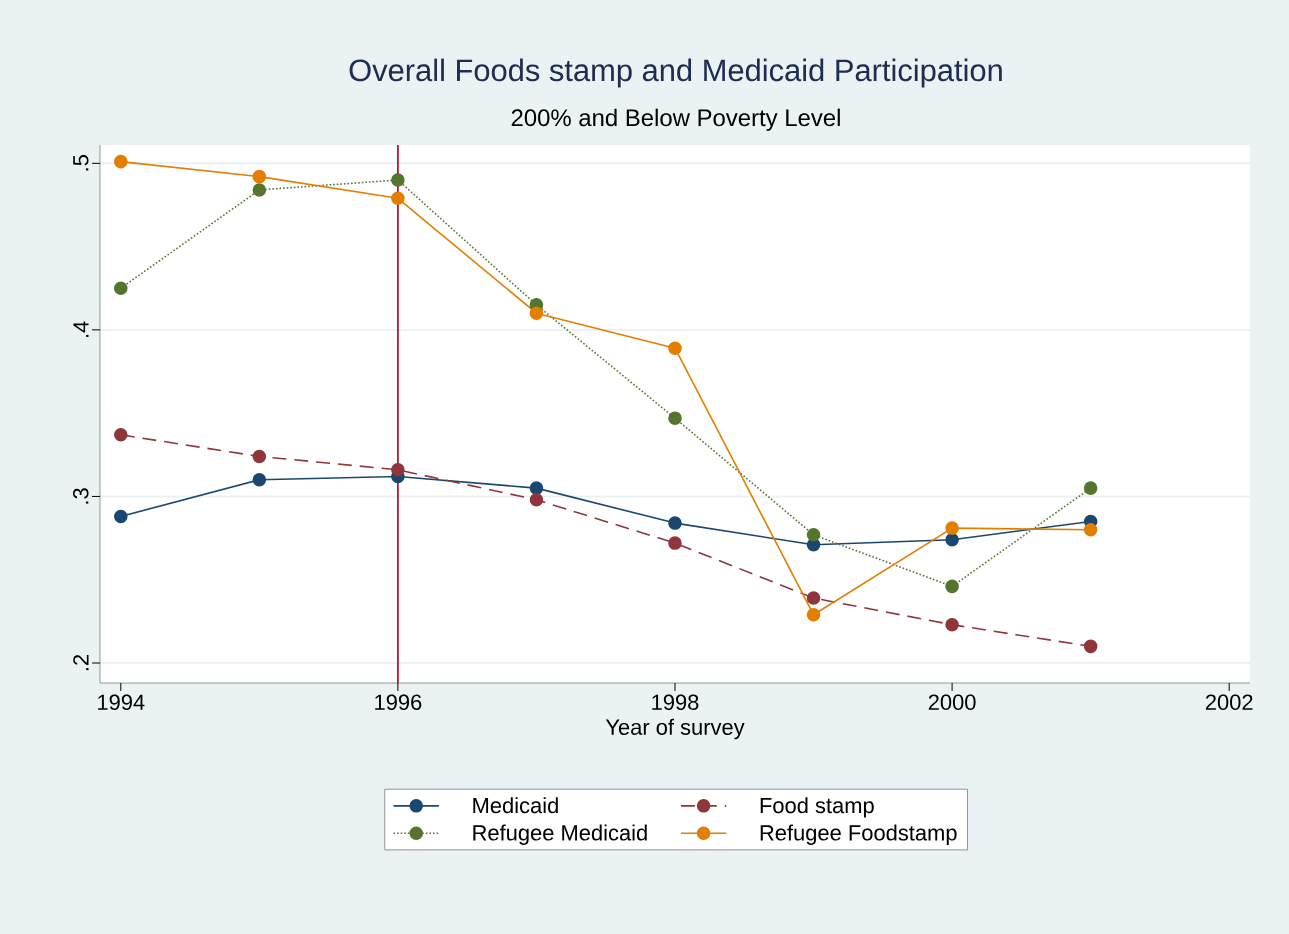 The image size is (1289, 934). What do you see at coordinates (80, 496) in the screenshot?
I see `y-tick-label: .3` at bounding box center [80, 496].